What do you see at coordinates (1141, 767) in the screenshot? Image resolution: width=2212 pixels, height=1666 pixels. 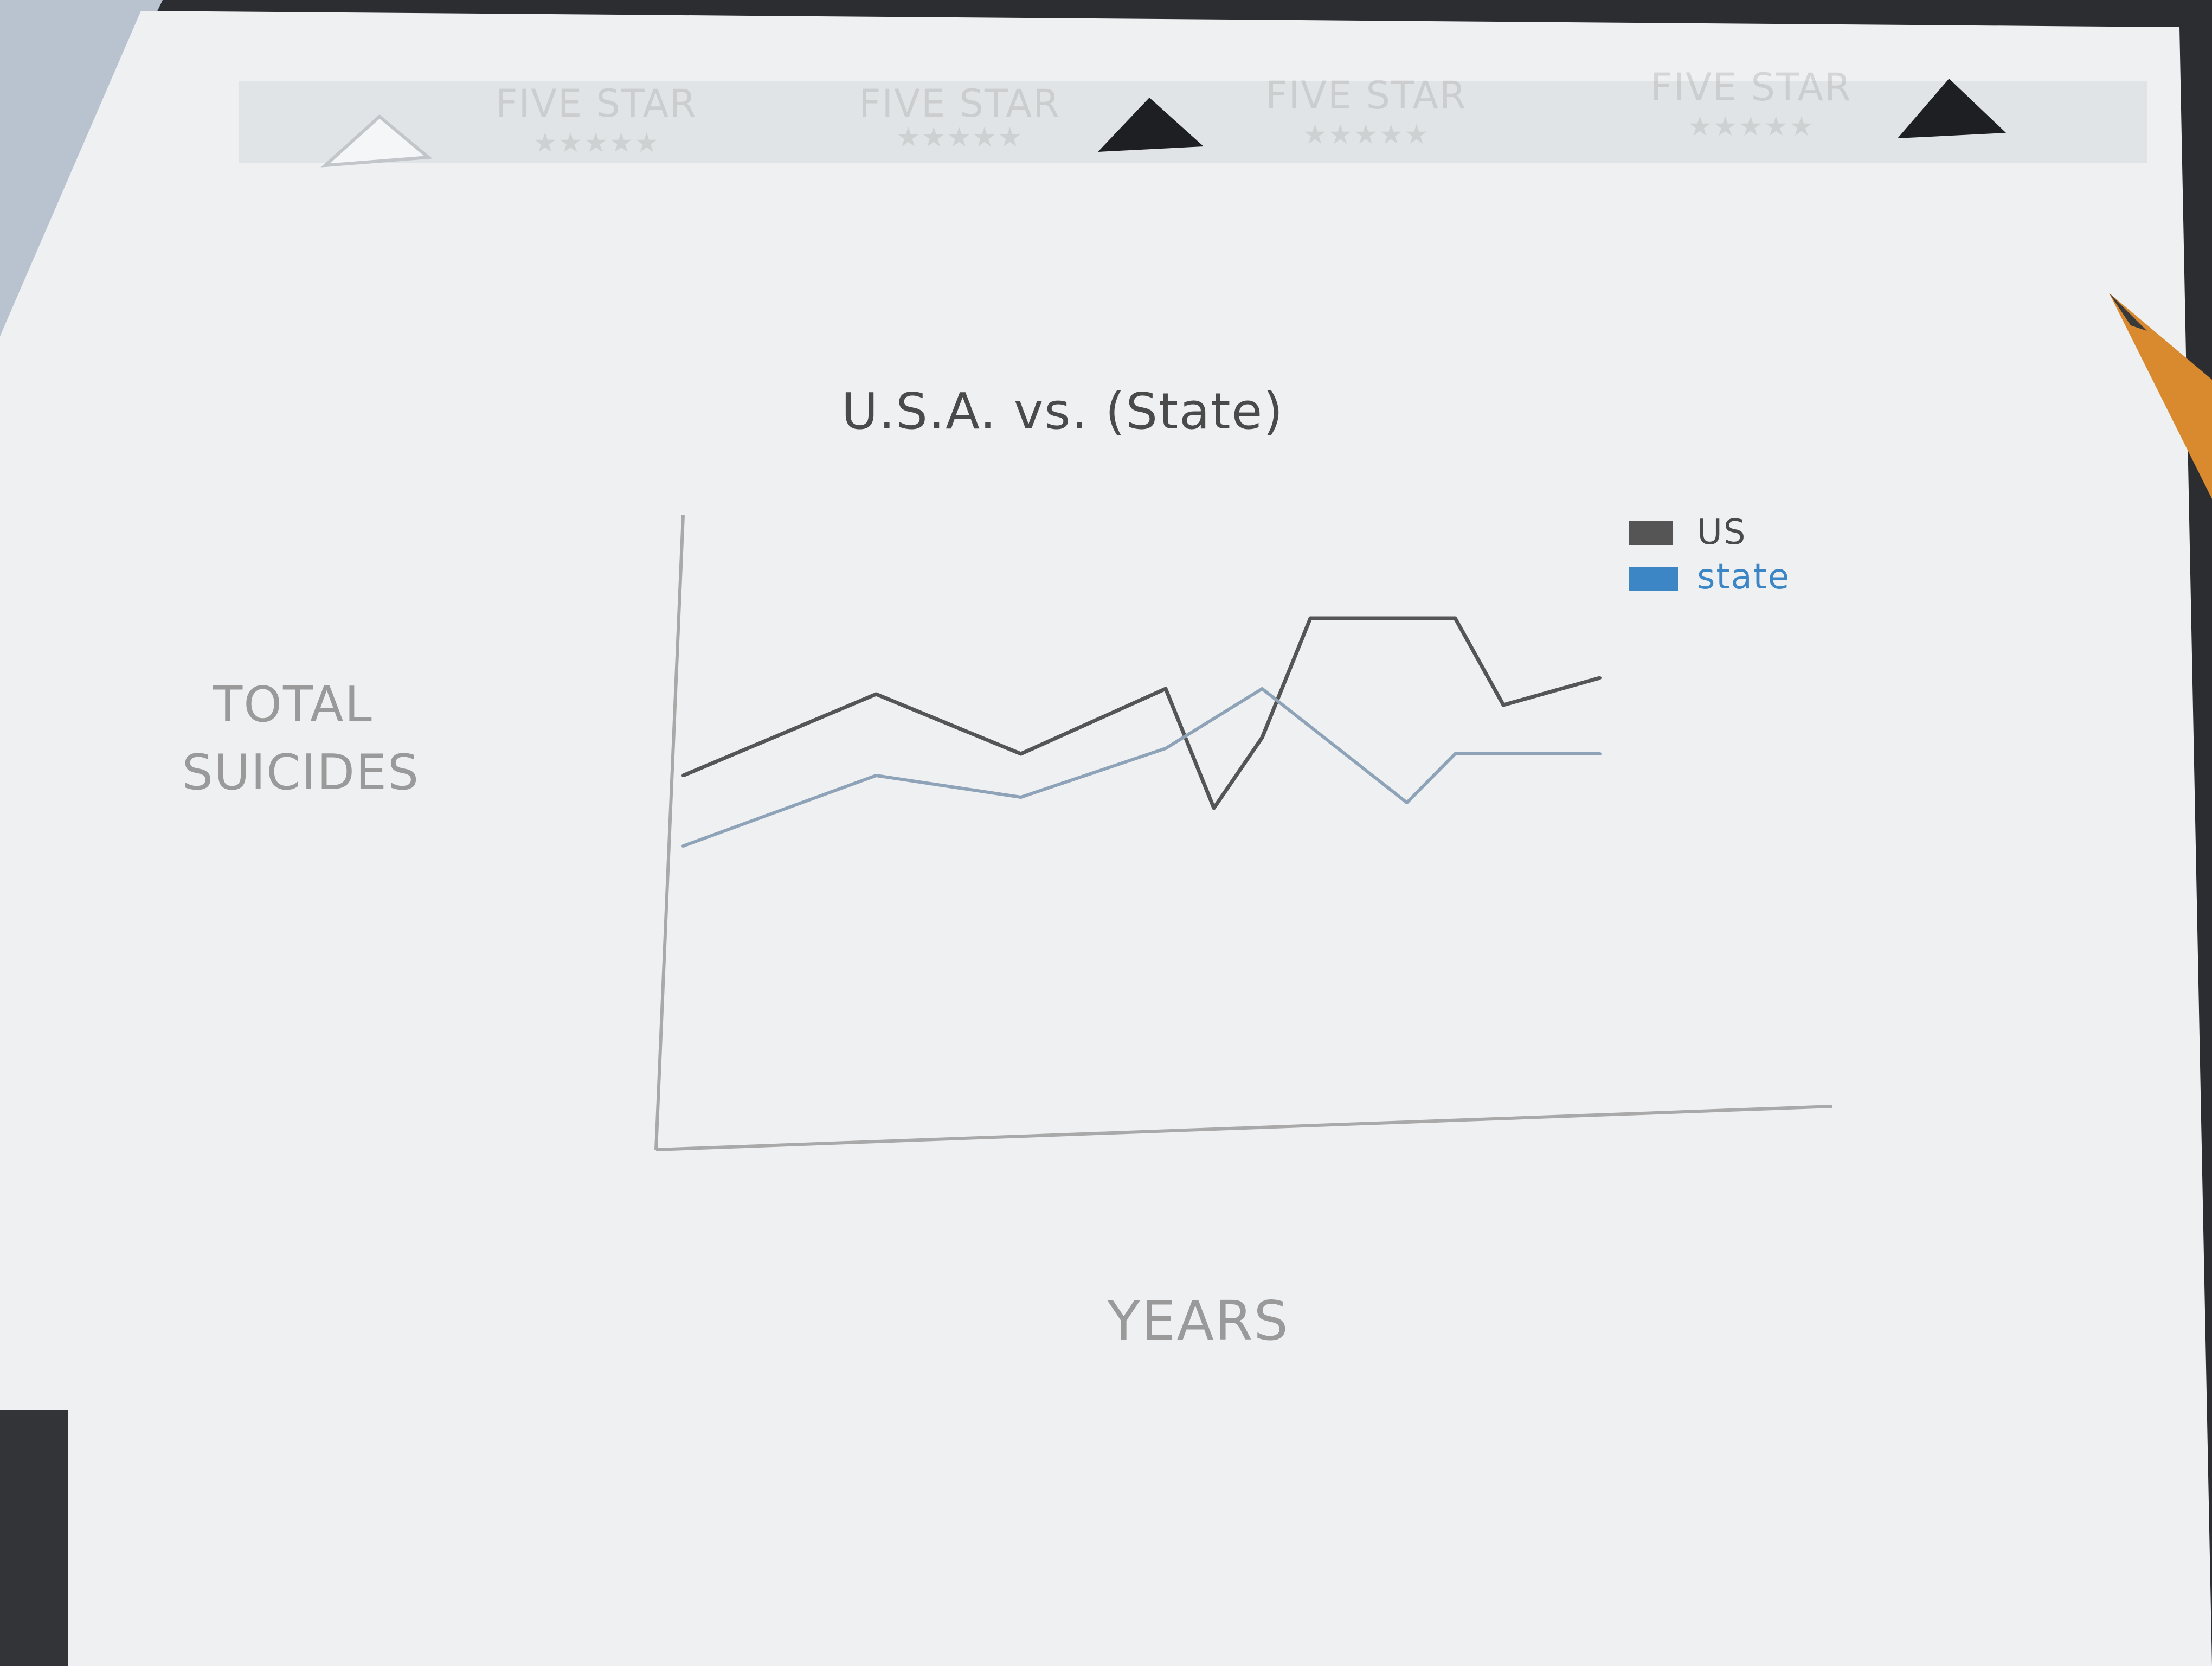 I see `series-line-state` at bounding box center [1141, 767].